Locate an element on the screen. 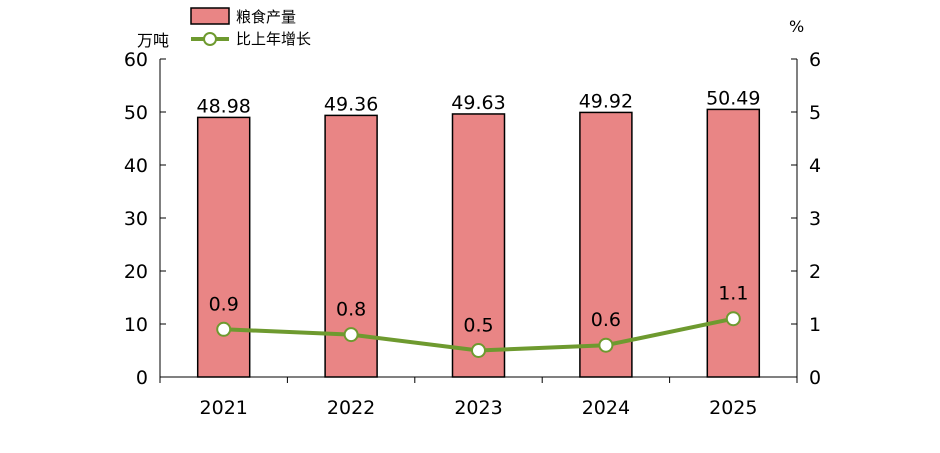 The image size is (940, 453). left-tick-label: 50 is located at coordinates (136, 113).